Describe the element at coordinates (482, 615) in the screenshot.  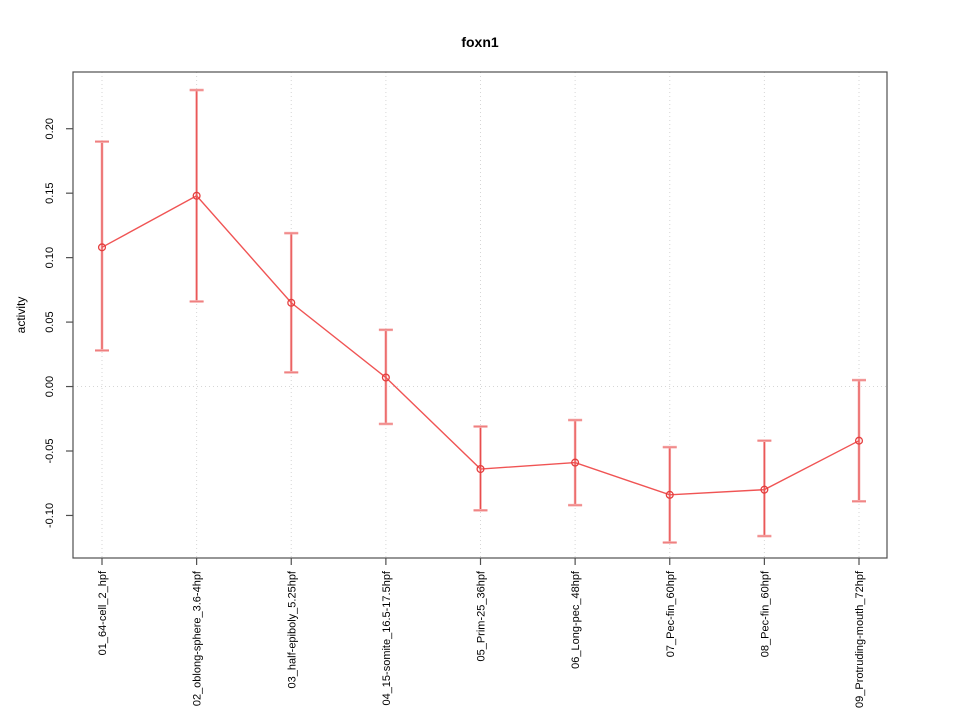
I see `x-tick-label: 05_Prim-25_36hpf` at that location.